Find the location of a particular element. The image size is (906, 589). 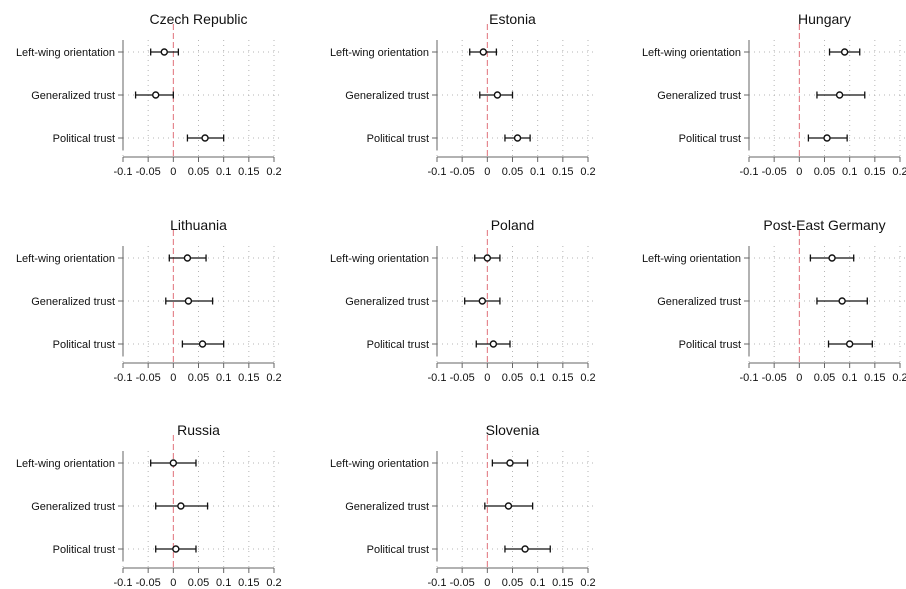

panel-title: Poland is located at coordinates (513, 225).